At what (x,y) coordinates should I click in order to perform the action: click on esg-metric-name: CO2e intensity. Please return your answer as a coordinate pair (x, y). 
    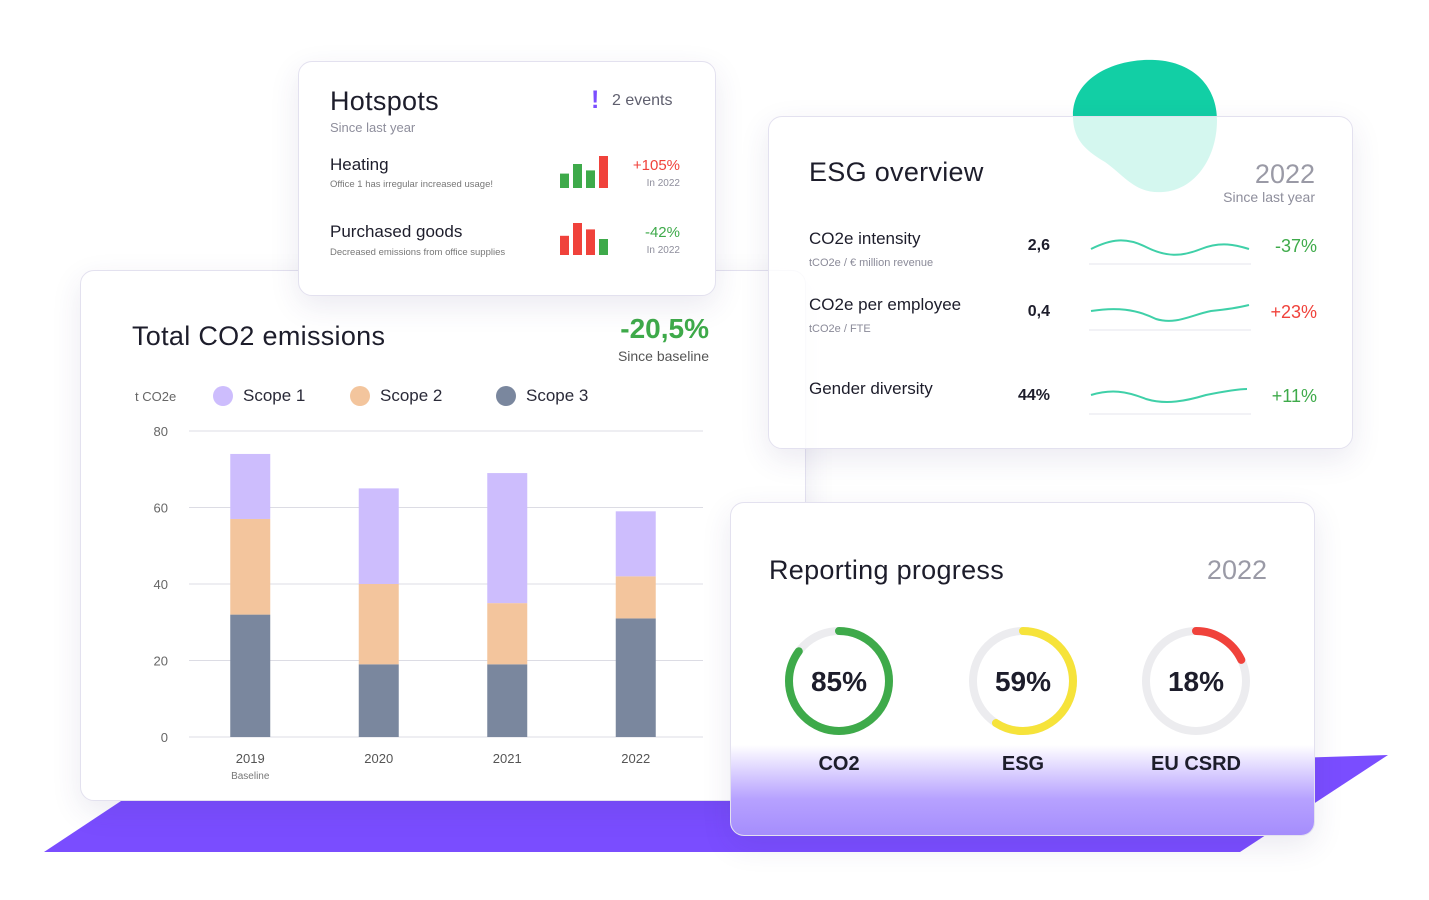
    Looking at the image, I should click on (865, 238).